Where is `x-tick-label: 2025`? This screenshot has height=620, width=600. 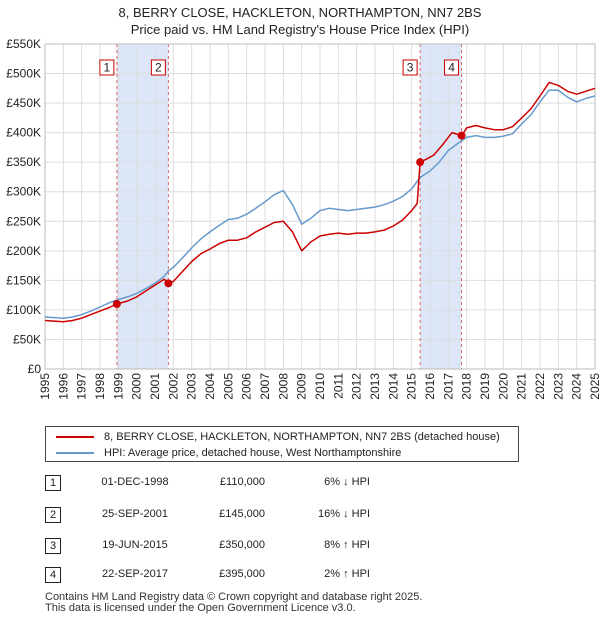
x-tick-label: 2025 is located at coordinates (594, 386).